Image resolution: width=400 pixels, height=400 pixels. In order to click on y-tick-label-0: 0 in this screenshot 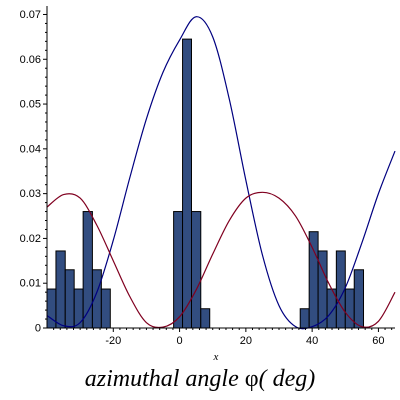, I will do `click(38, 329)`.